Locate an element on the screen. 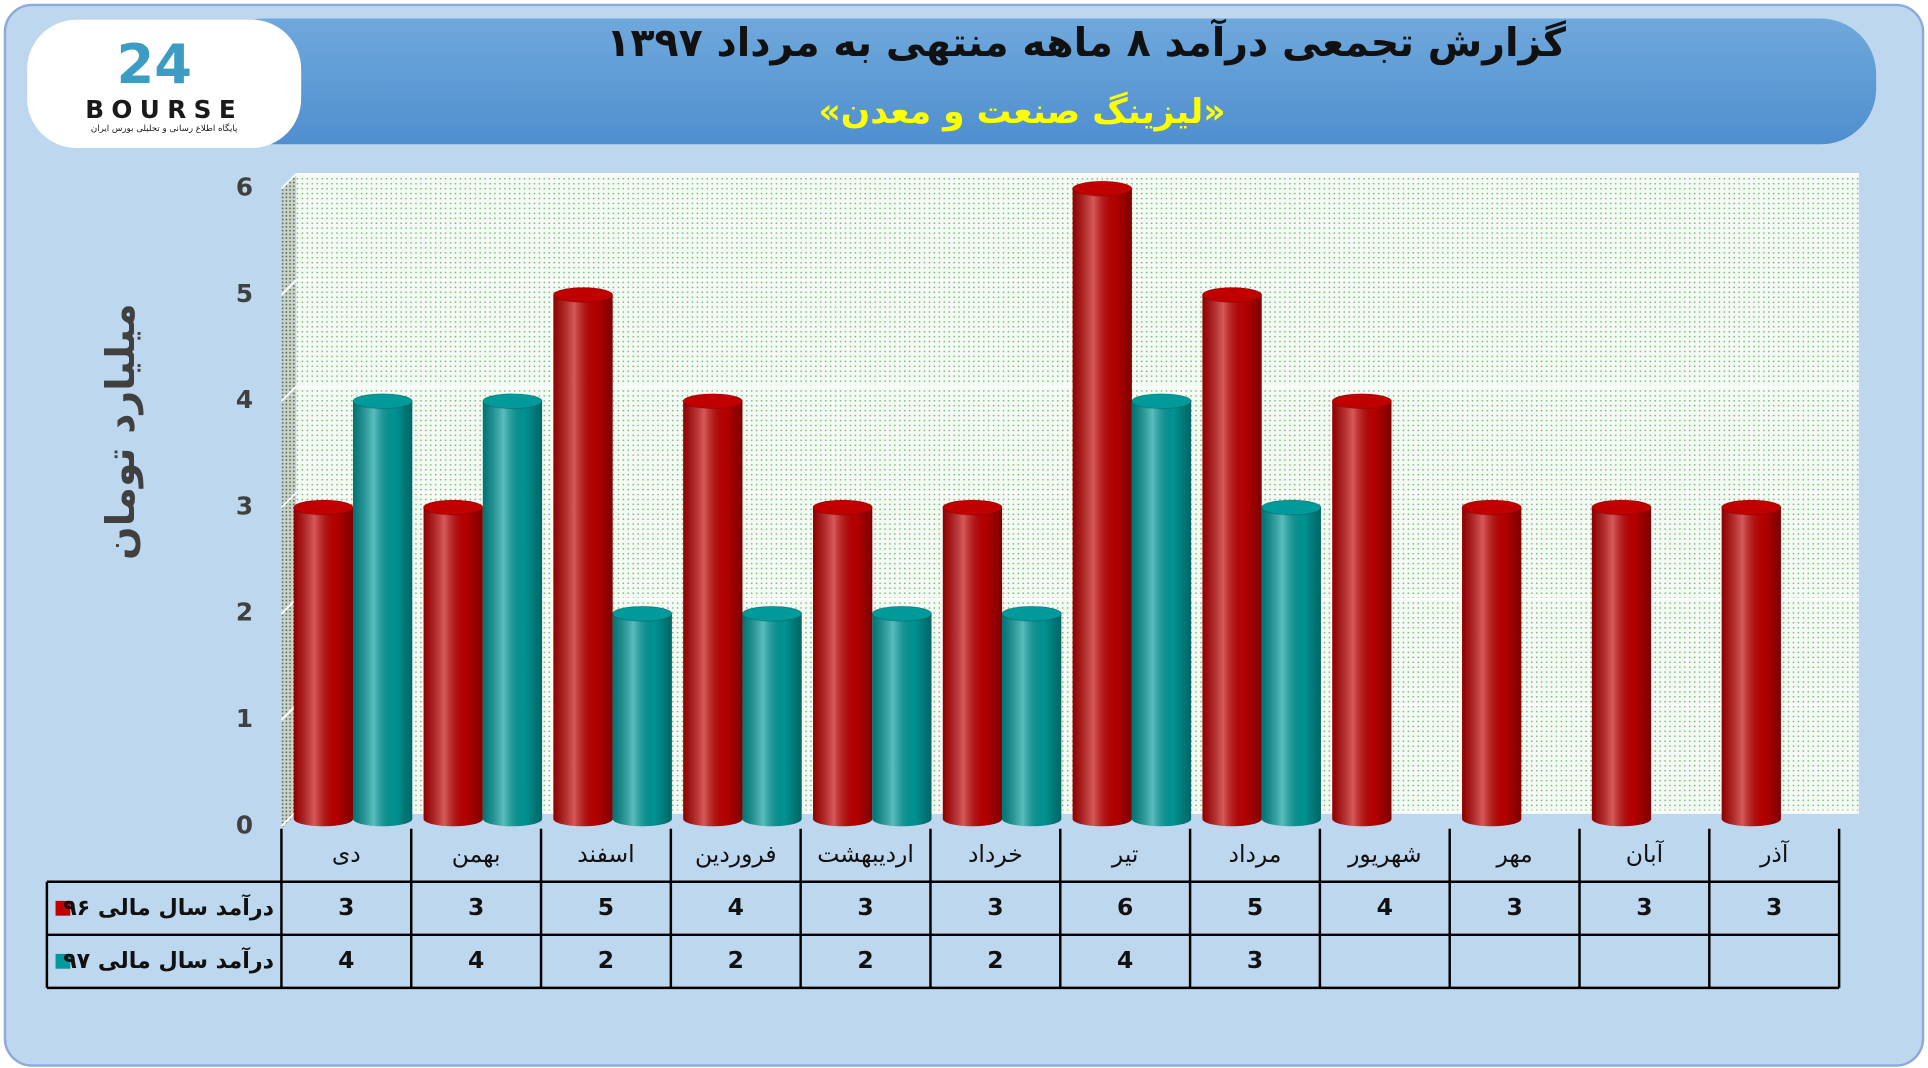  x-tick-label: مرداد is located at coordinates (1255, 854).